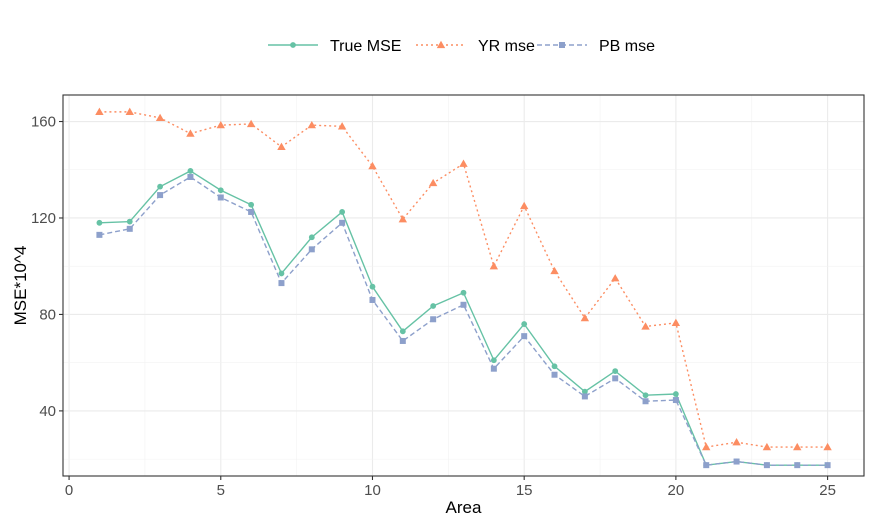 The height and width of the screenshot is (523, 872). I want to click on y-tick-label: 80, so click(47, 314).